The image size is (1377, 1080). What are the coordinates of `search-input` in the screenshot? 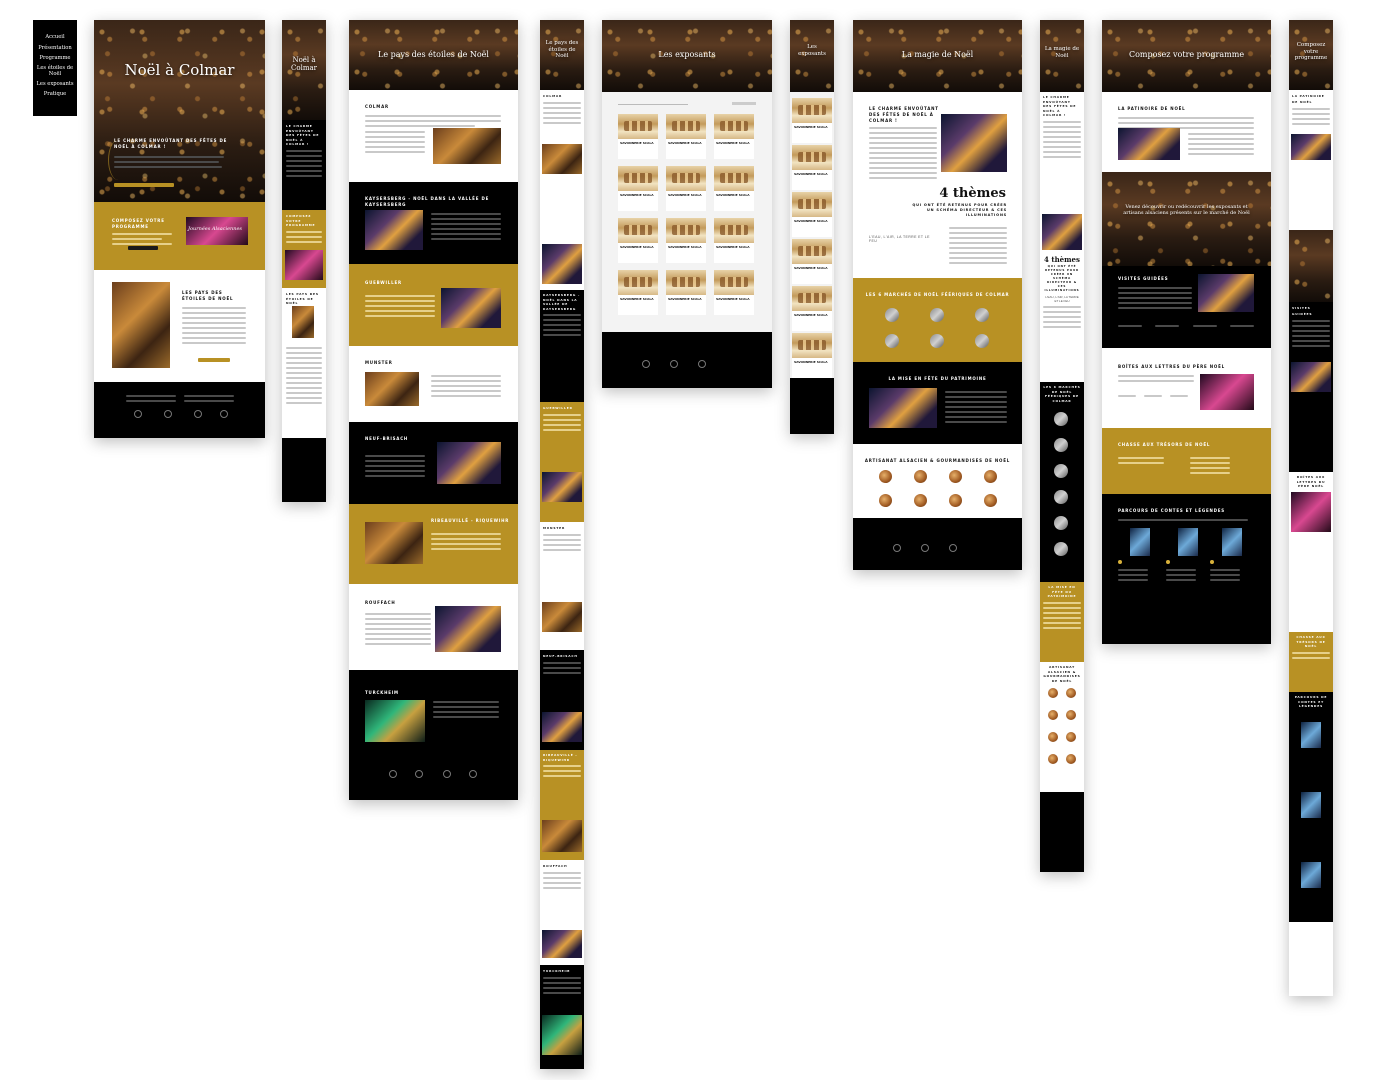 It's located at (653, 104).